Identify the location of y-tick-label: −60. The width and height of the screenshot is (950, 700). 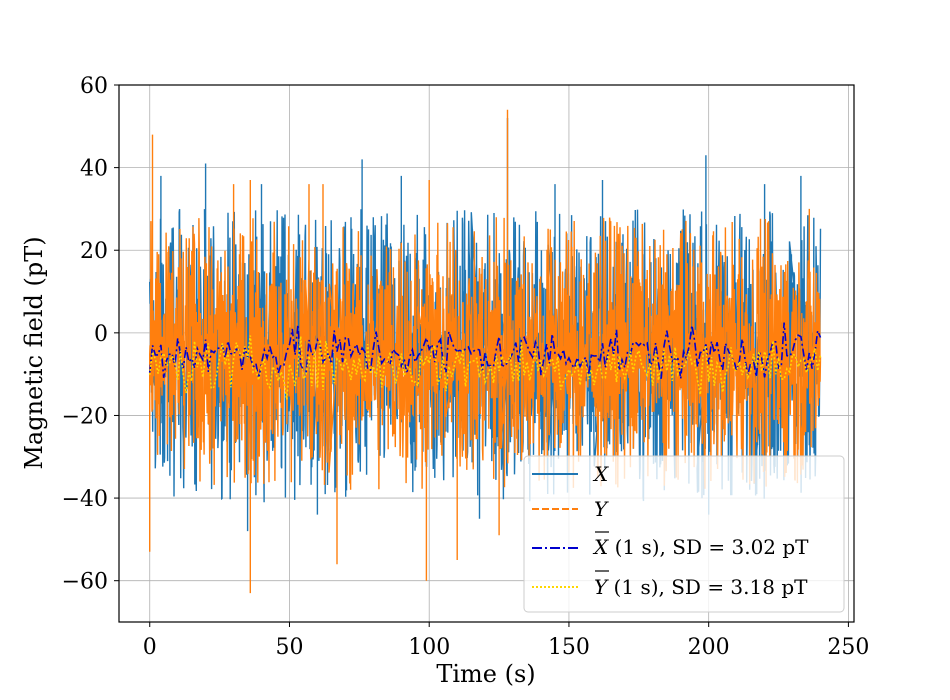
(85, 582).